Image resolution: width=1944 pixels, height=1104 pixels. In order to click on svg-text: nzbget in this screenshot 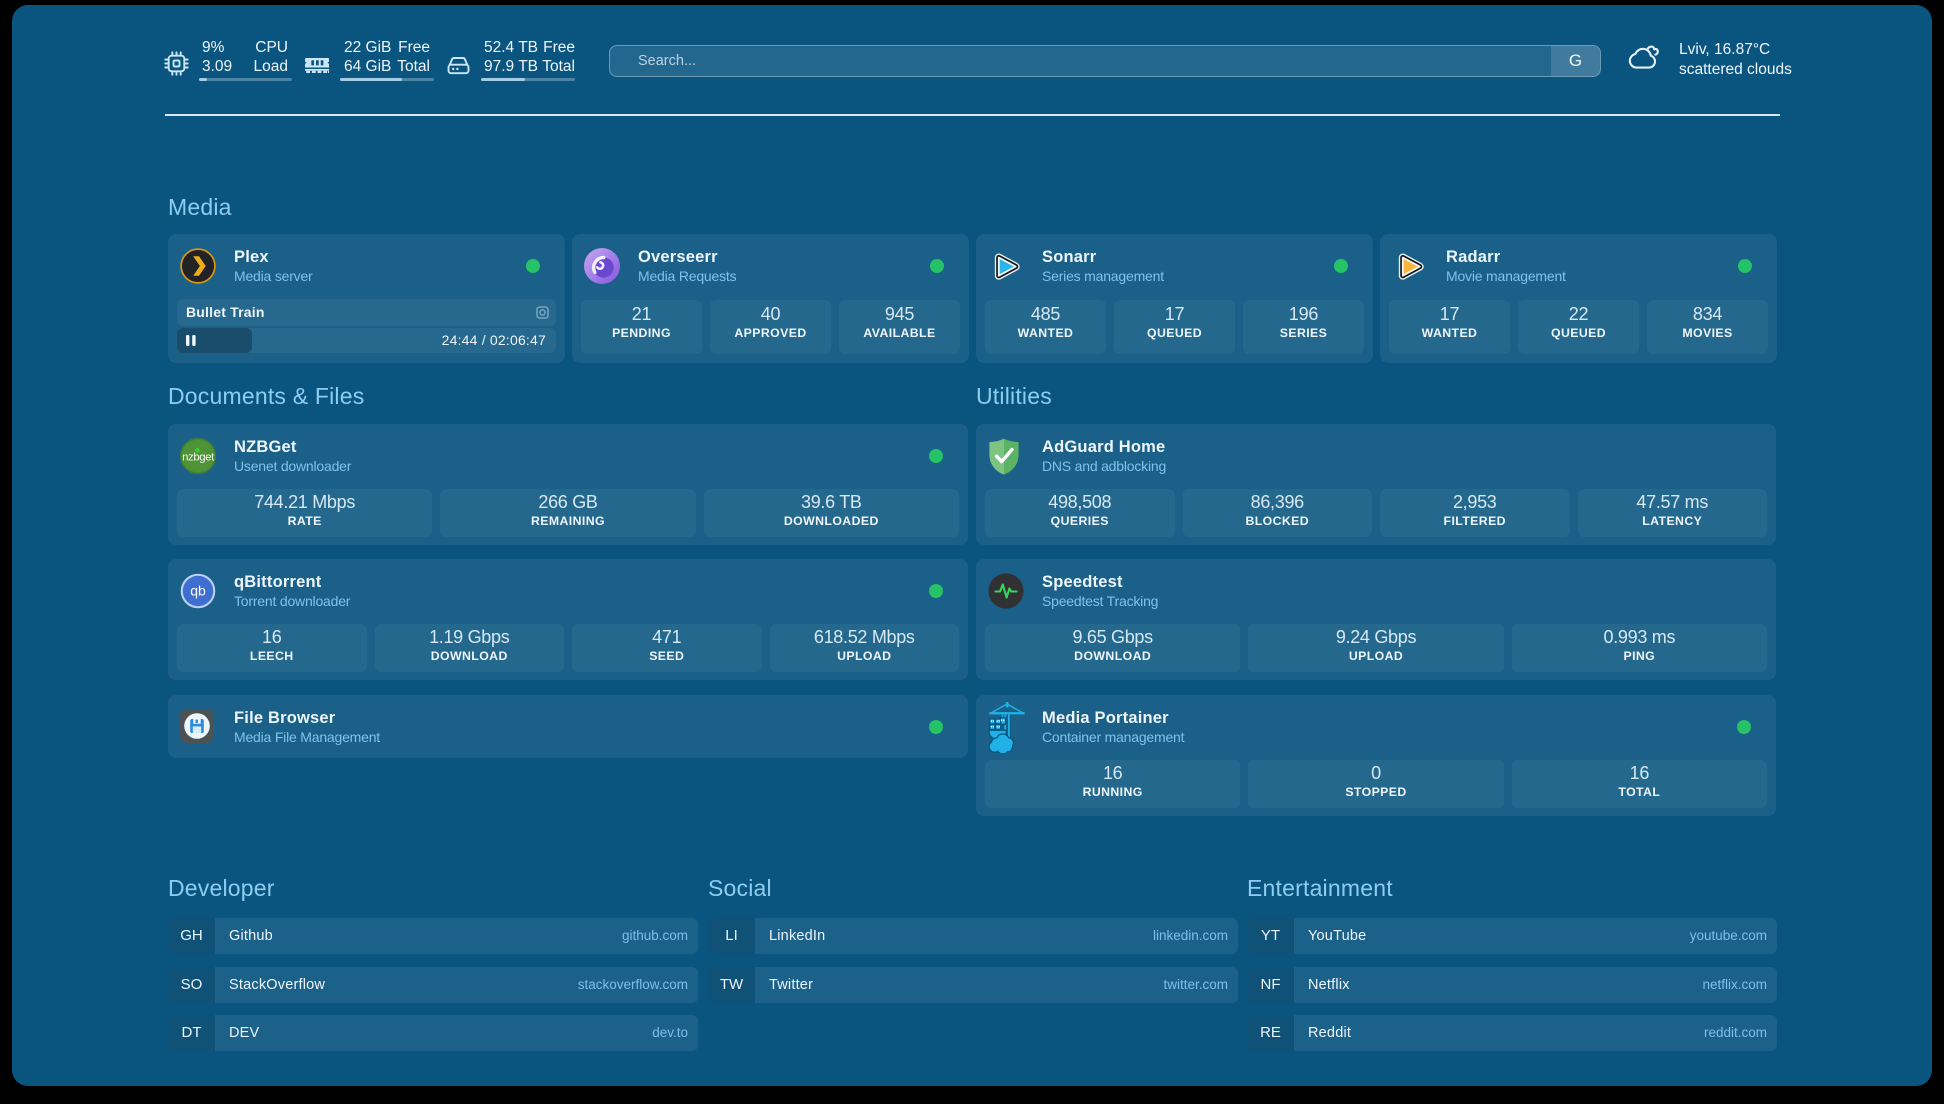, I will do `click(198, 457)`.